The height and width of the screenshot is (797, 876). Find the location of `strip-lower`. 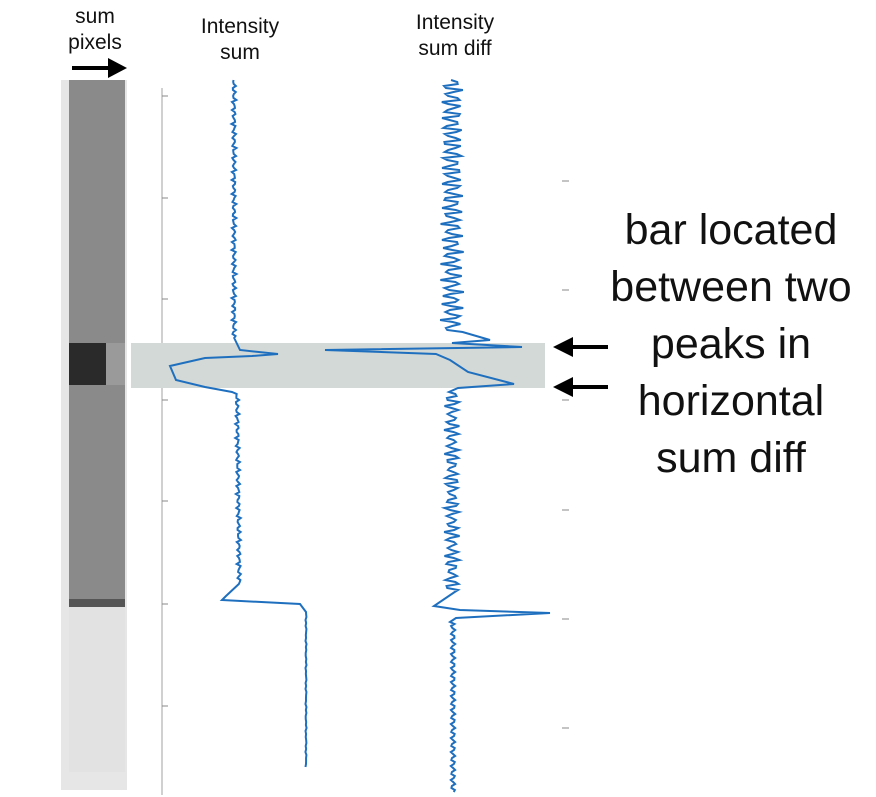

strip-lower is located at coordinates (97, 688).